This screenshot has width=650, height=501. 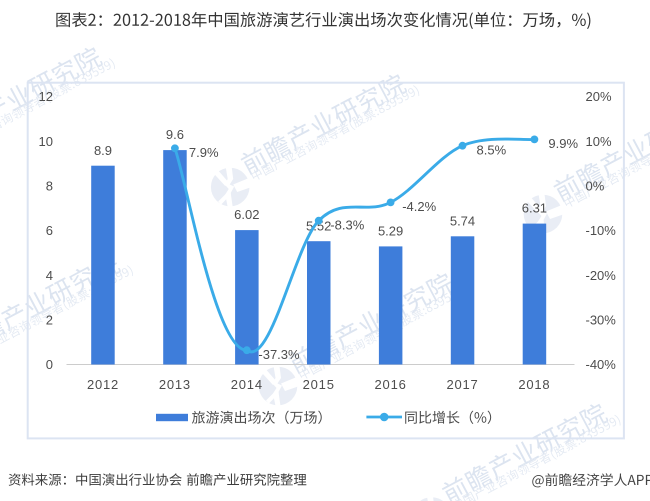 What do you see at coordinates (46, 141) in the screenshot?
I see `svg-text: 10` at bounding box center [46, 141].